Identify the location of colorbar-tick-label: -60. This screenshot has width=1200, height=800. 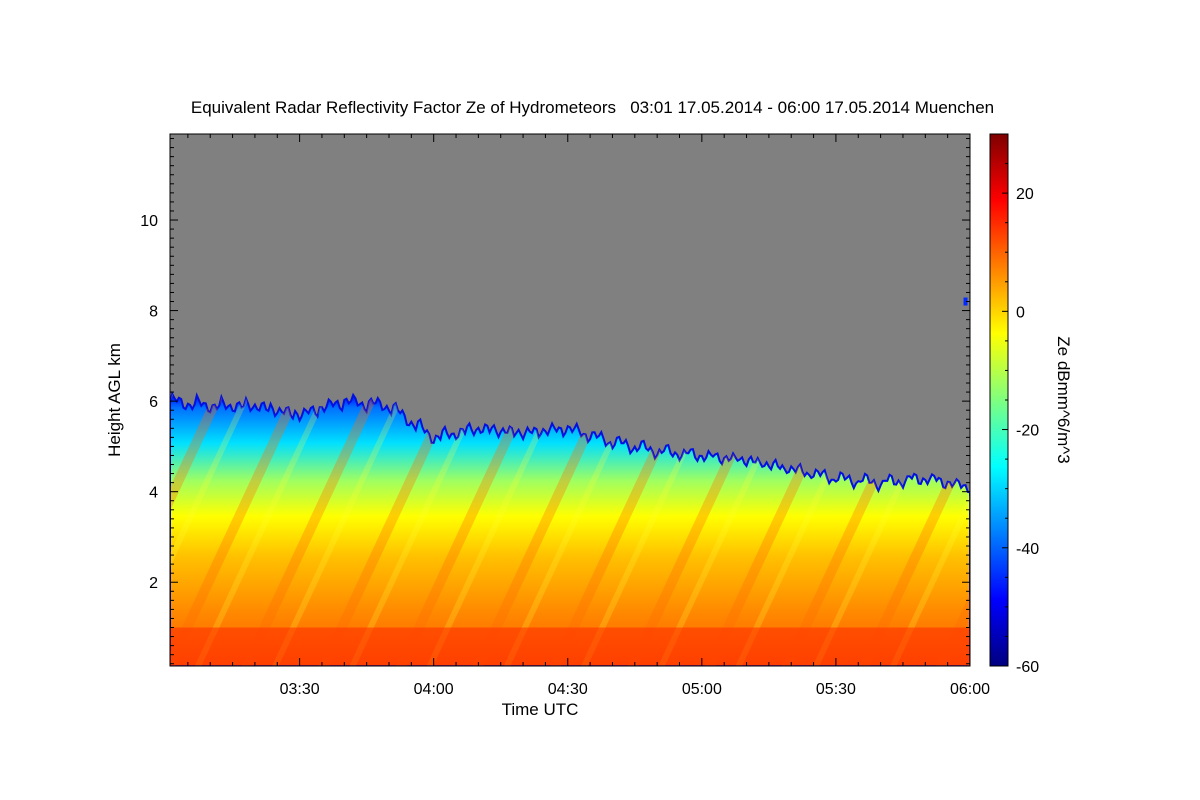
(1027, 667).